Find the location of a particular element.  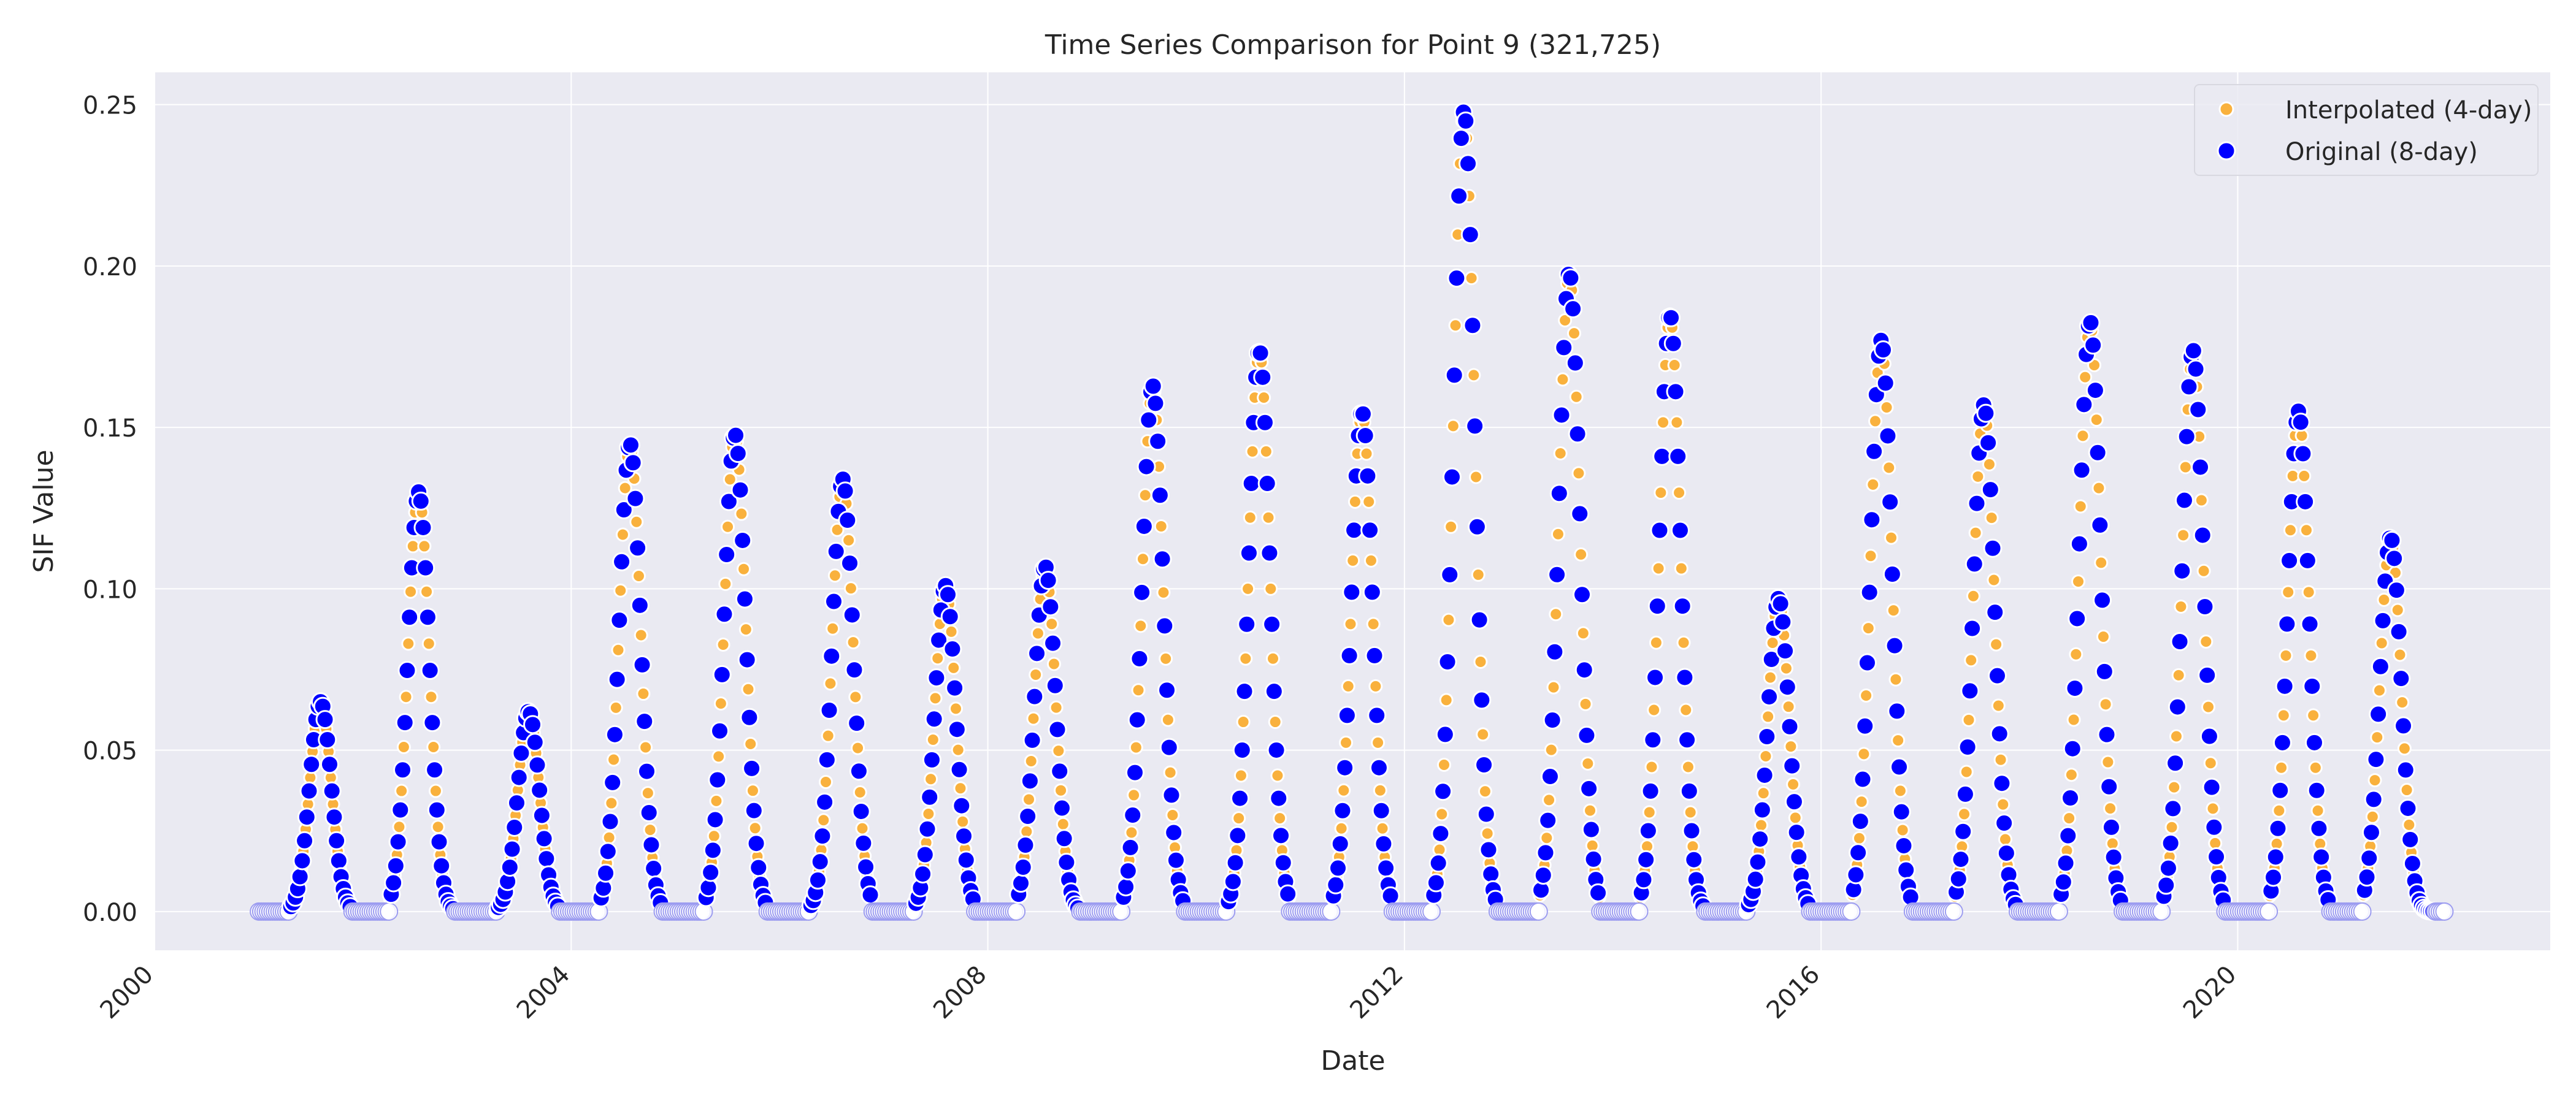

x-tick-label: 2000 is located at coordinates (127, 993).